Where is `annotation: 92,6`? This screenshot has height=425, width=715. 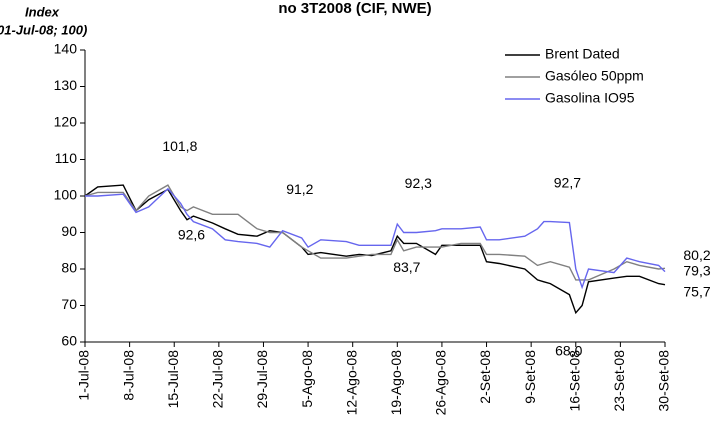 annotation: 92,6 is located at coordinates (191, 235).